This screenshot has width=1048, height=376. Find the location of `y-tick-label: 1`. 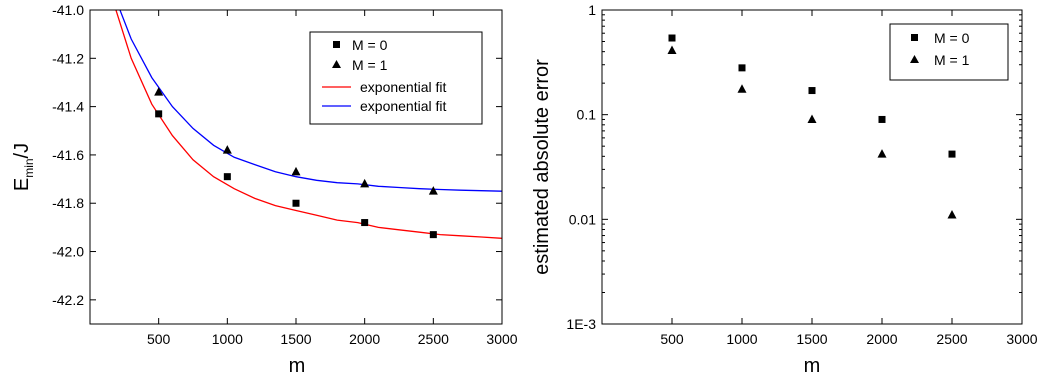

y-tick-label: 1 is located at coordinates (592, 10).